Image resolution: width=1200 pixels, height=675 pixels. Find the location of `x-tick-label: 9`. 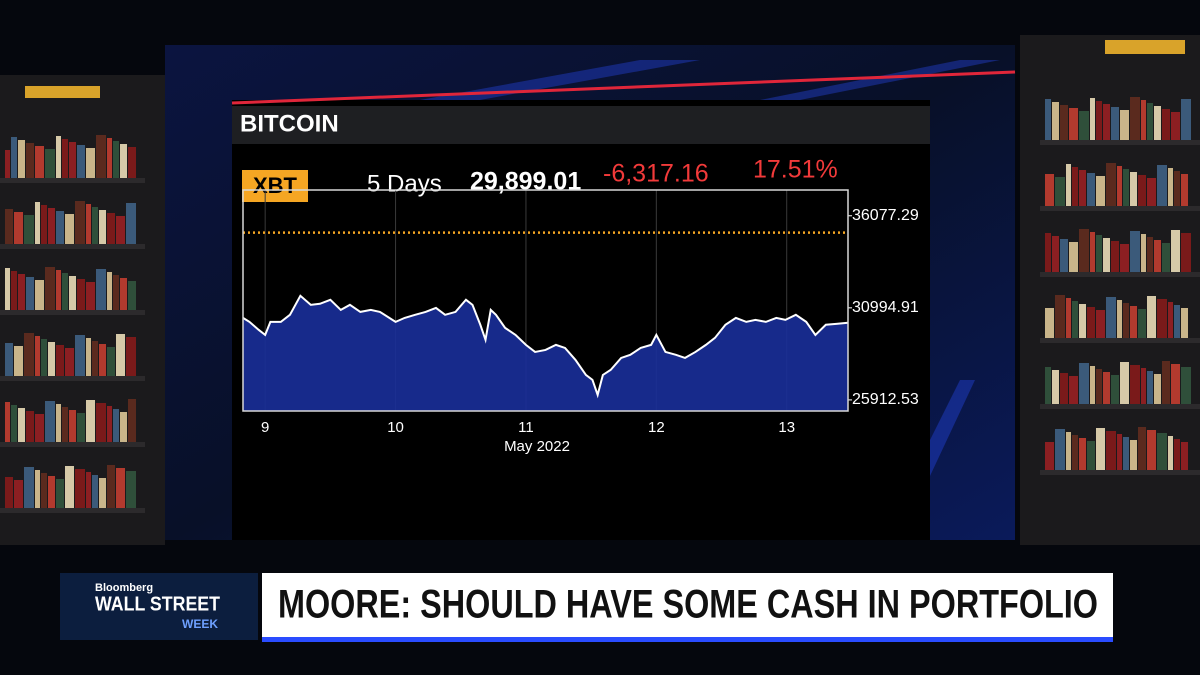

x-tick-label: 9 is located at coordinates (265, 427).